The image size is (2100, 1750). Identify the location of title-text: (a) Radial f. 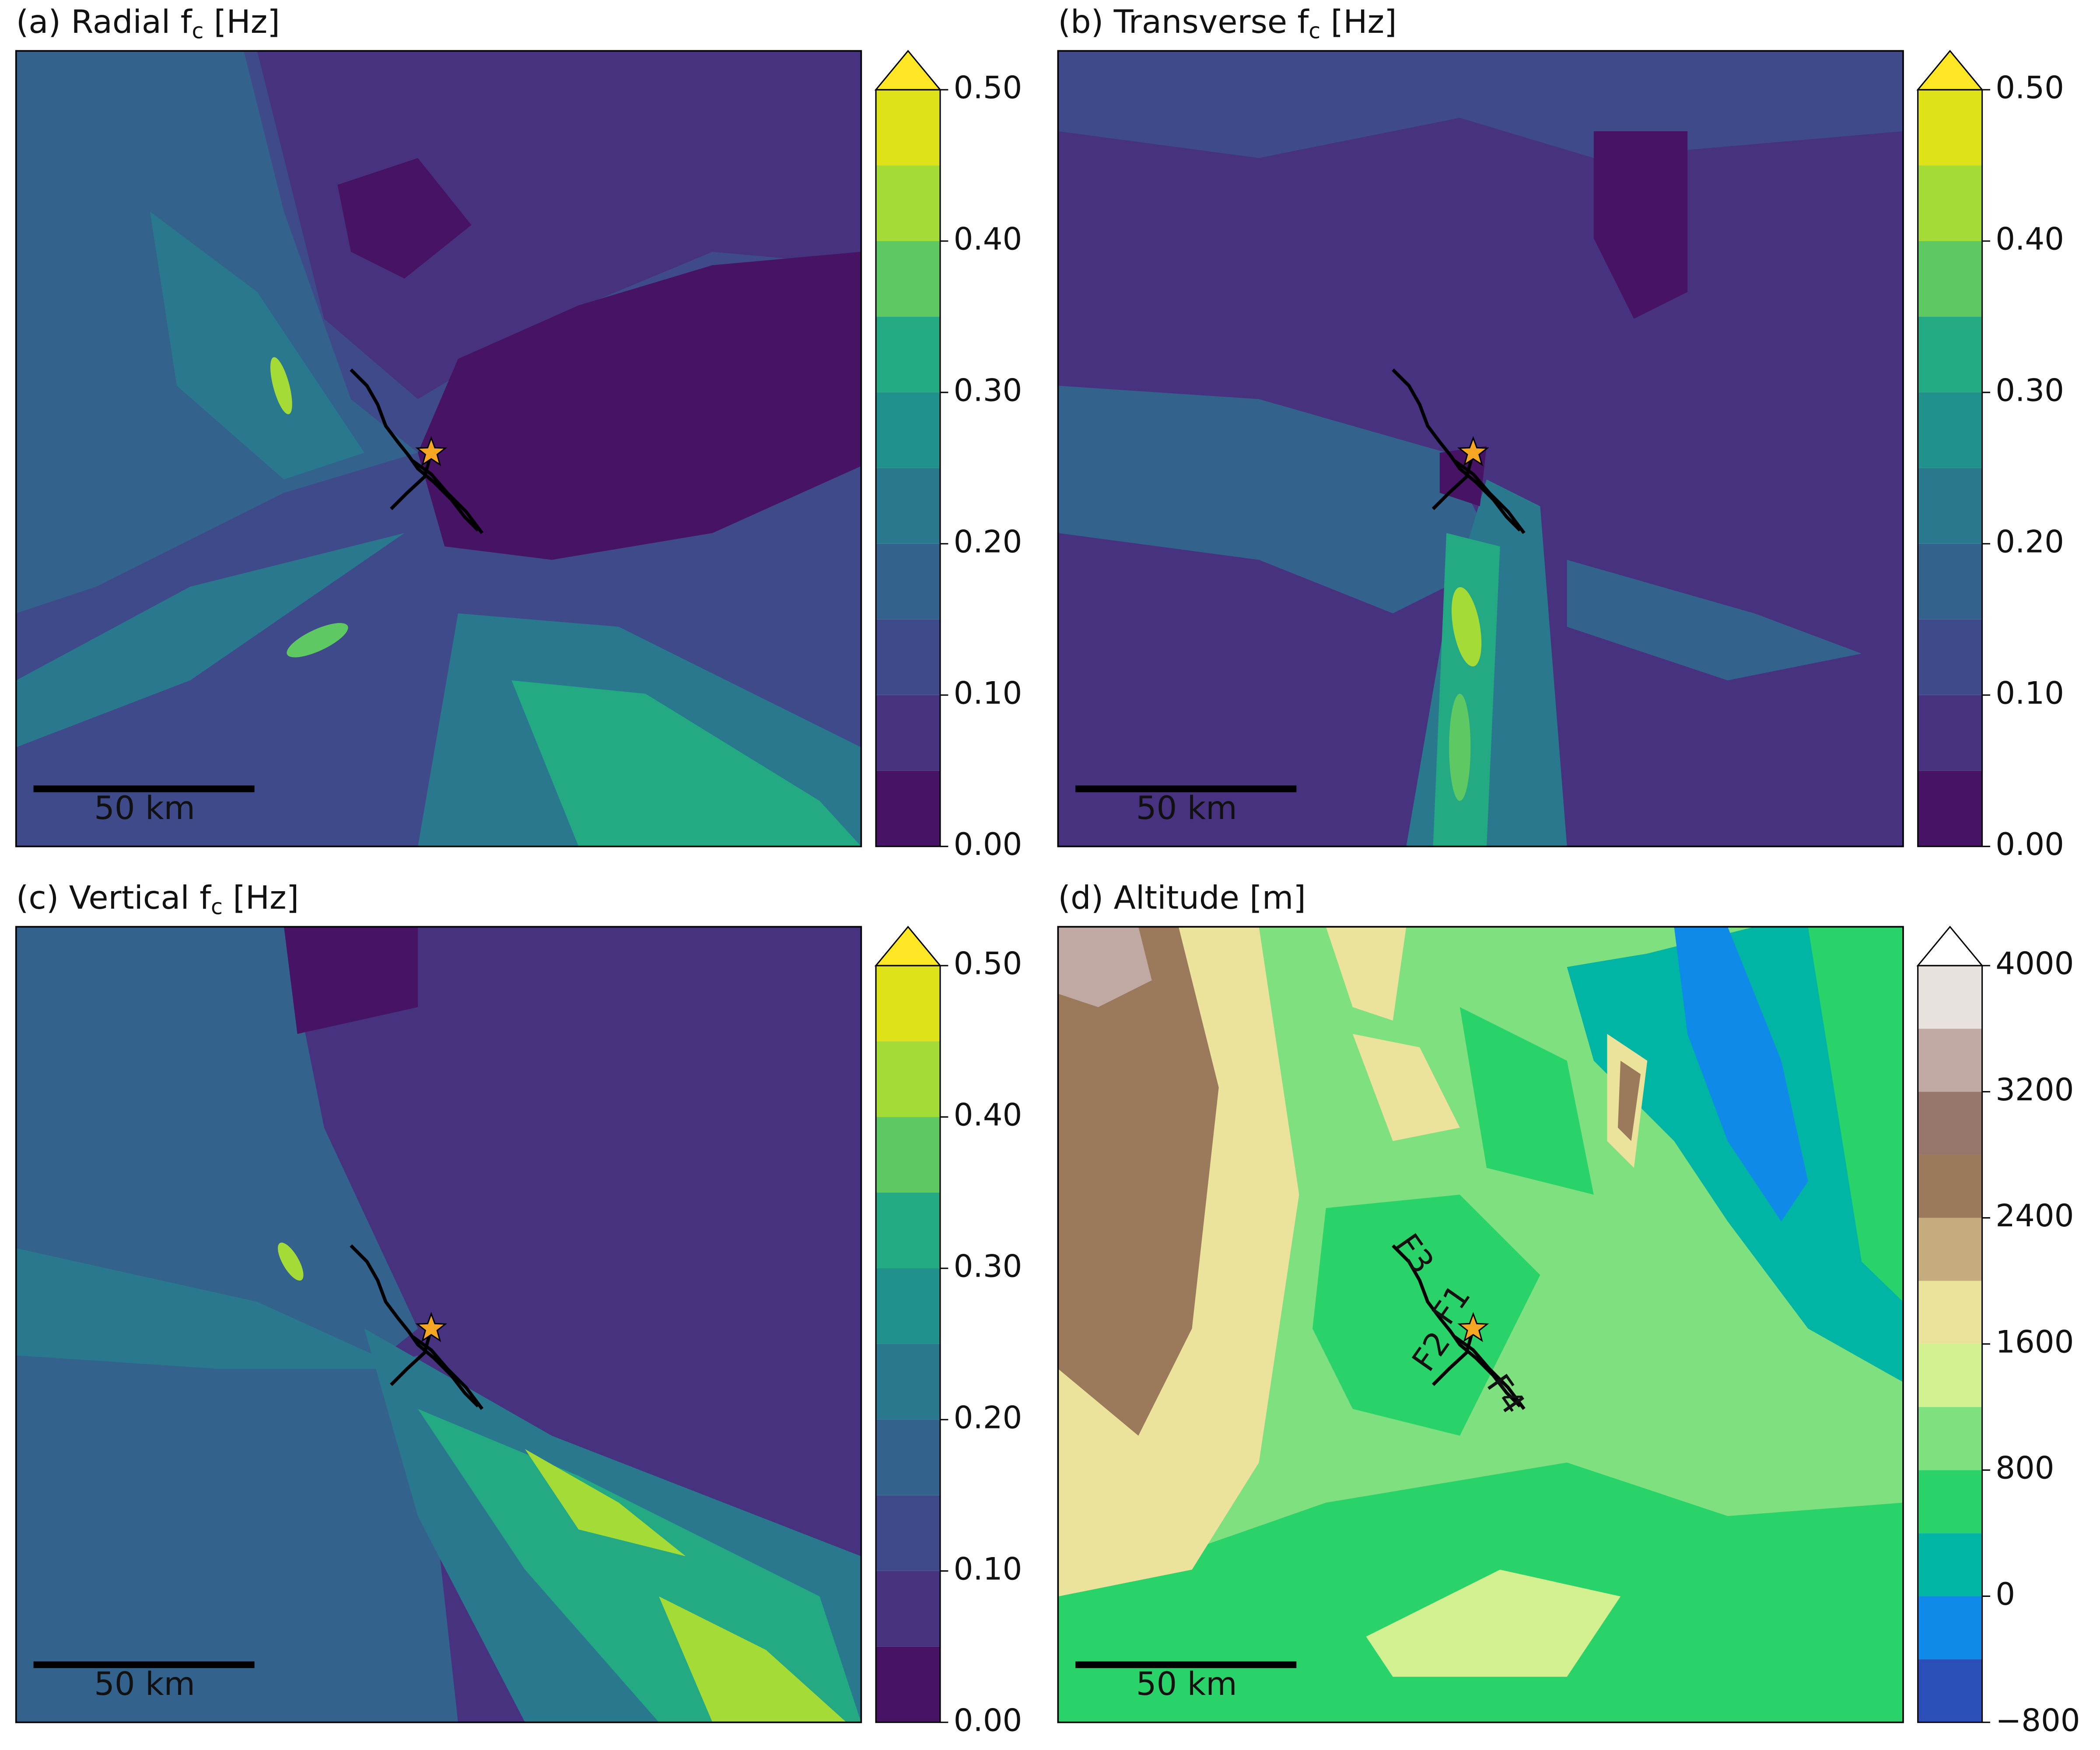
(104, 22).